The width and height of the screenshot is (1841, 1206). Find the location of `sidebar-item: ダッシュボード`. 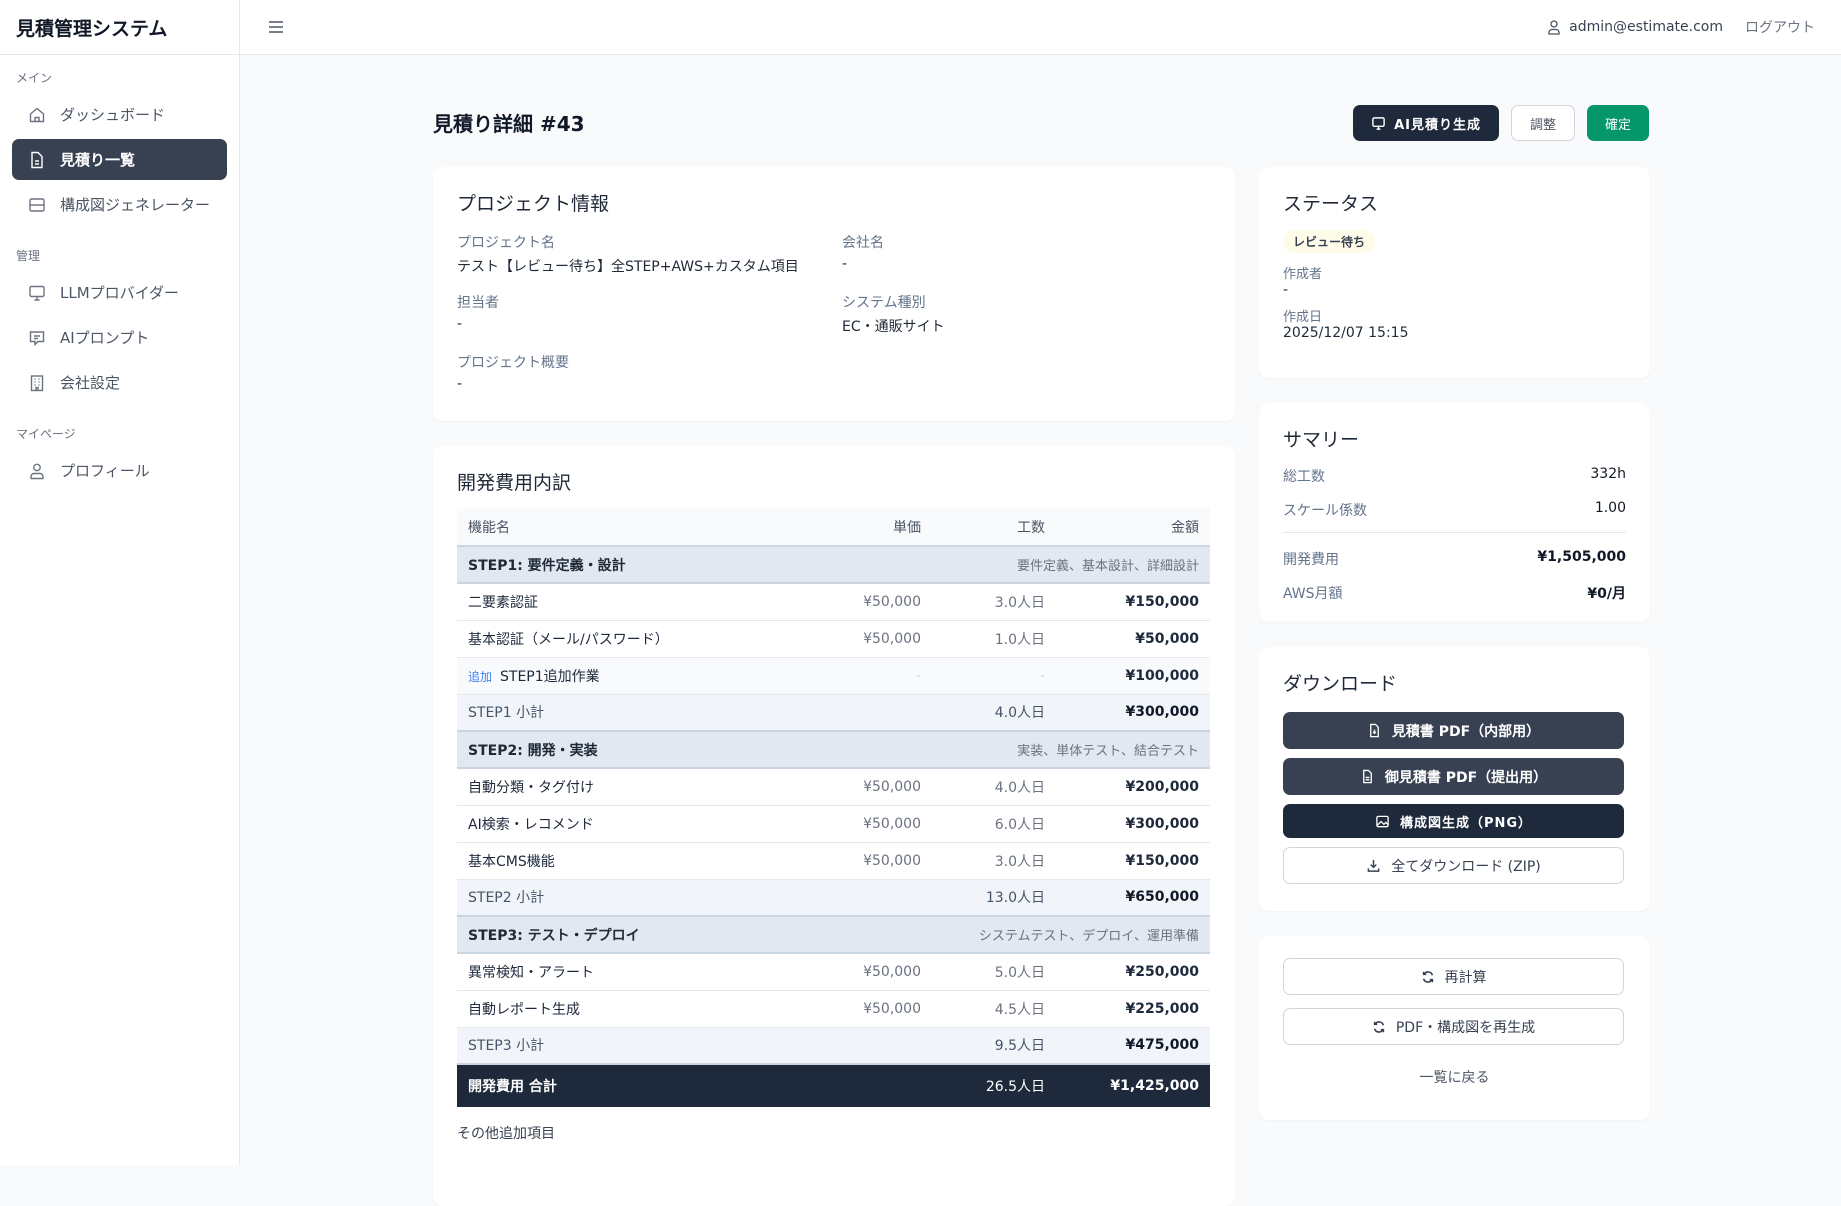

sidebar-item: ダッシュボード is located at coordinates (119, 114).